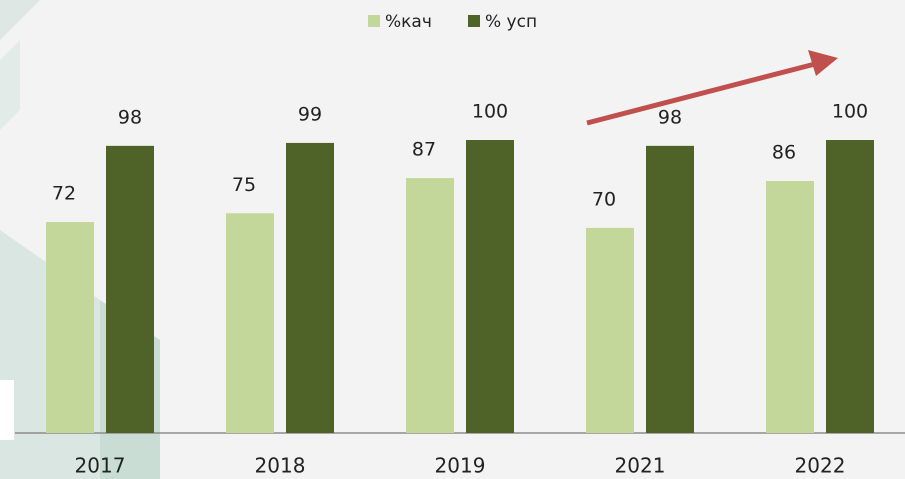 This screenshot has height=479, width=905. I want to click on x-tick-label: 2017, so click(100, 466).